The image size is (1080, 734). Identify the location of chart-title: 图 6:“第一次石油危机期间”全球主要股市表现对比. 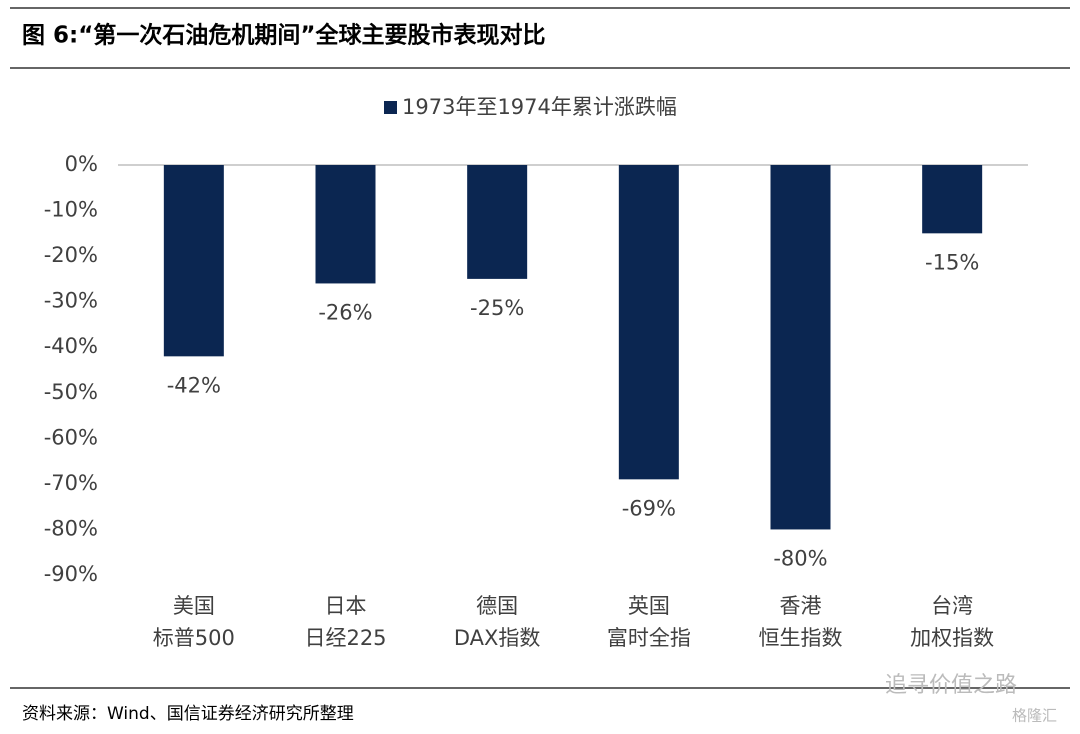
(283, 35).